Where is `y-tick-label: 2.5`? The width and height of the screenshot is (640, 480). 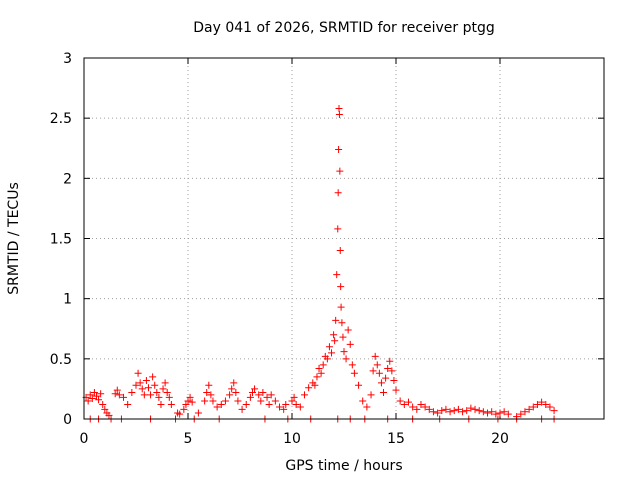 y-tick-label: 2.5 is located at coordinates (61, 119).